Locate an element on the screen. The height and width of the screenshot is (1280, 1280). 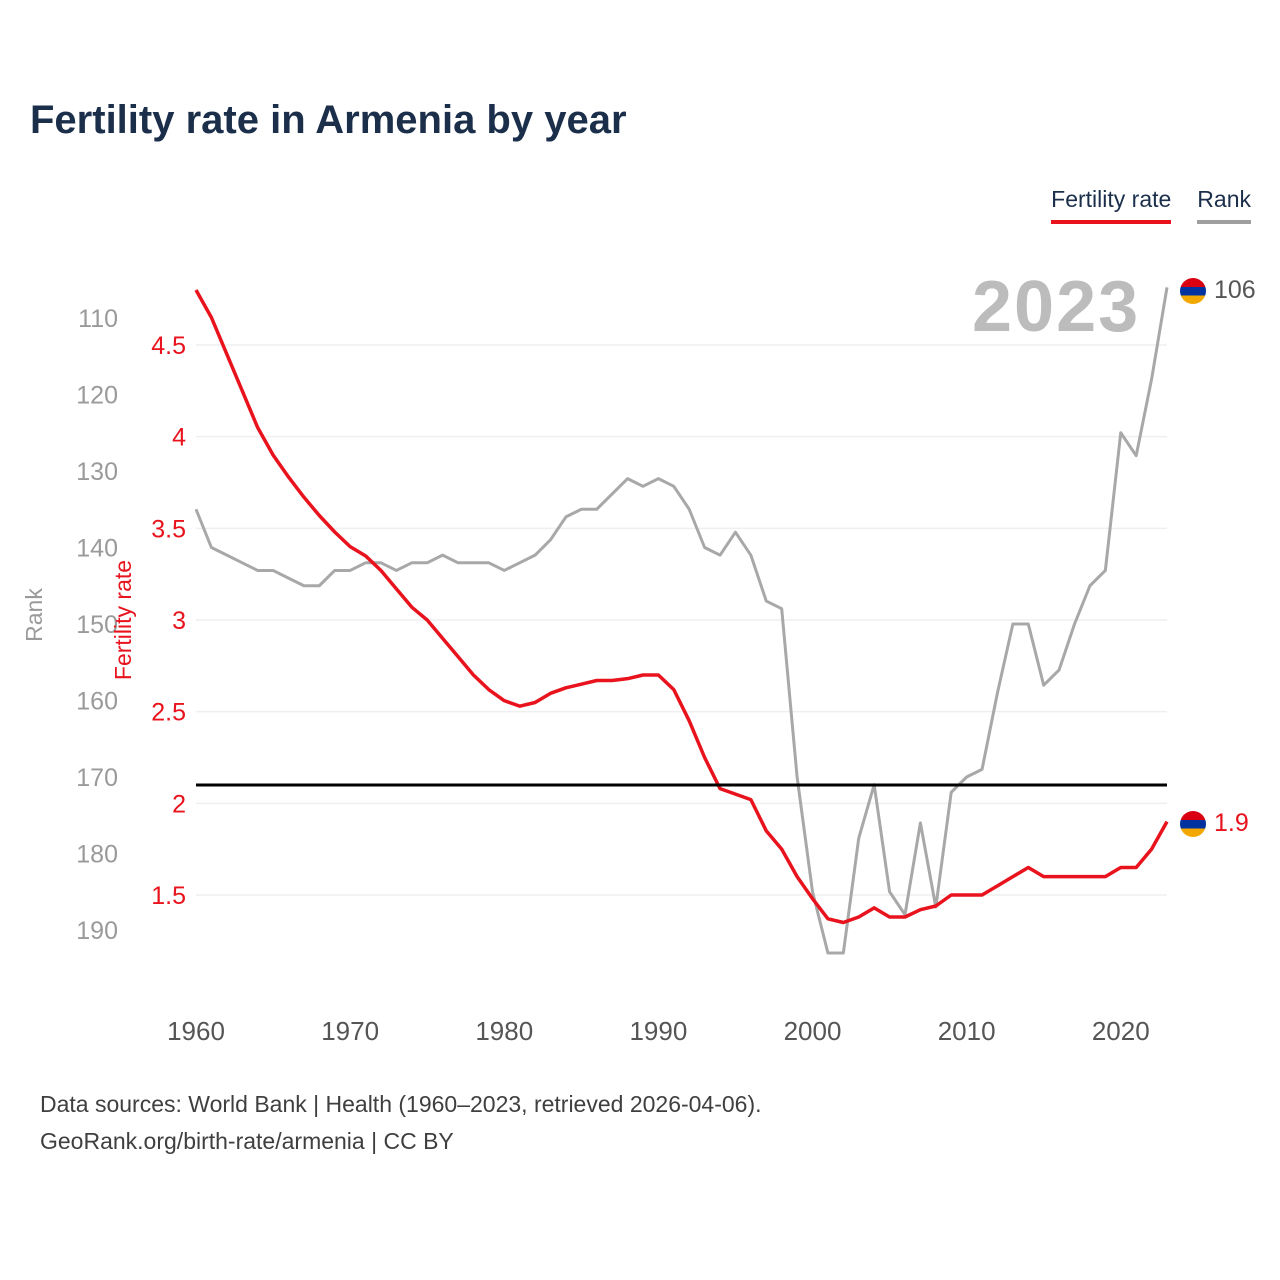
x-tick-label: 2000 is located at coordinates (813, 1031).